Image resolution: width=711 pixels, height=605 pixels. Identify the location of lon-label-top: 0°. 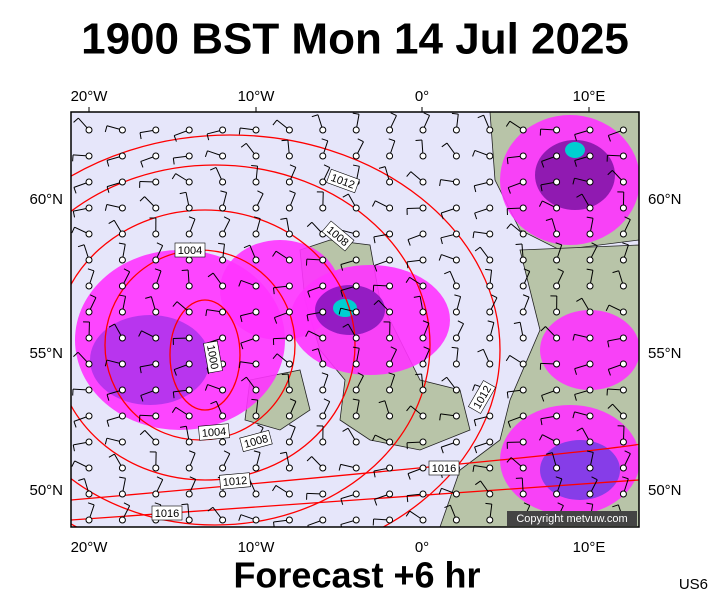
(422, 96).